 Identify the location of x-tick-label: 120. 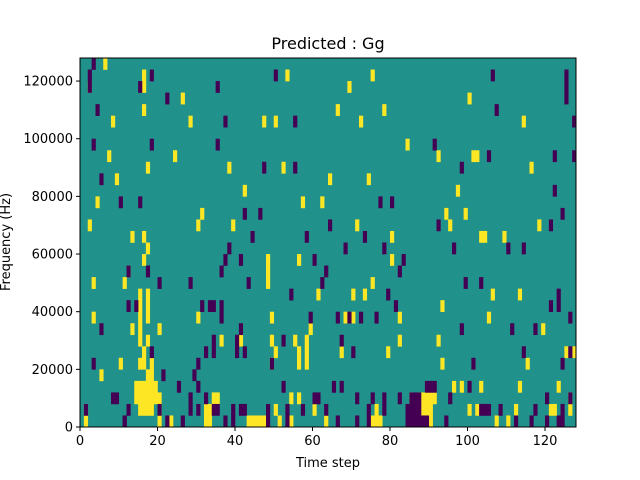
(545, 441).